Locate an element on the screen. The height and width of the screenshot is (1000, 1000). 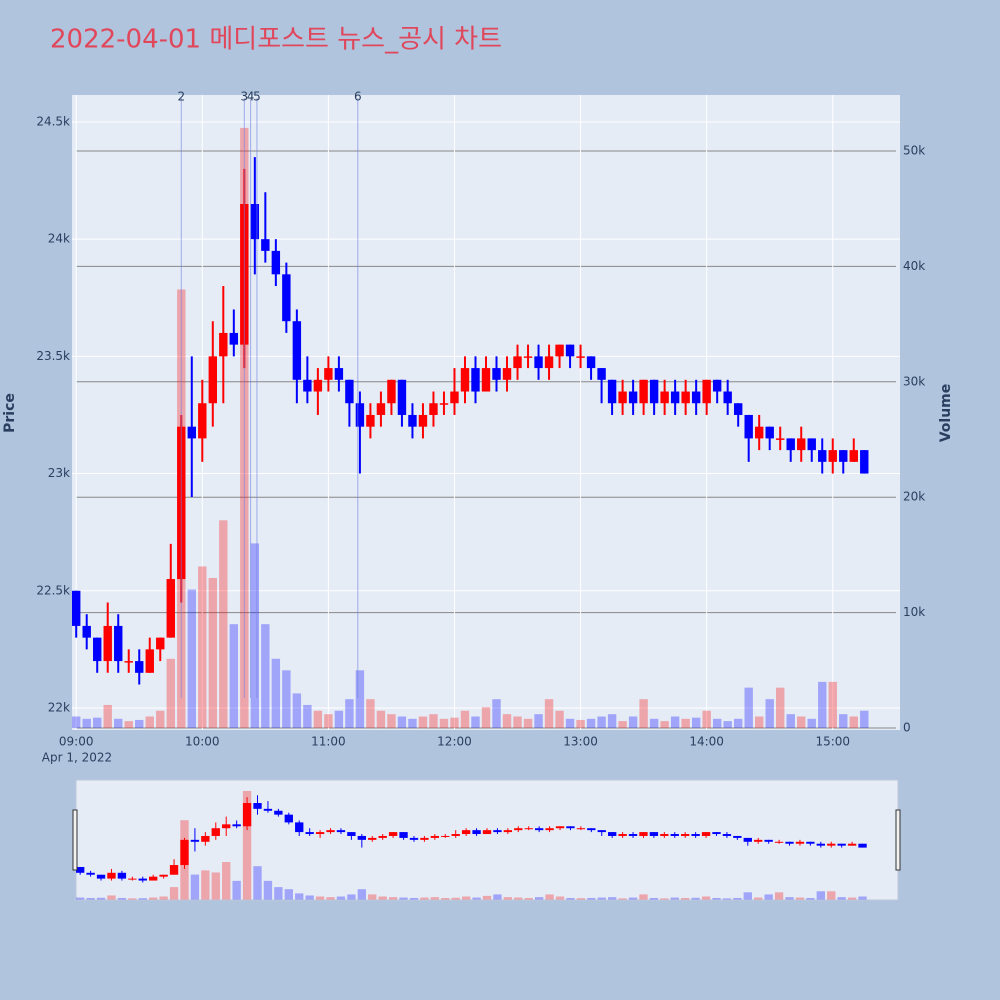
y-tick-label: 23.5k is located at coordinates (53, 356).